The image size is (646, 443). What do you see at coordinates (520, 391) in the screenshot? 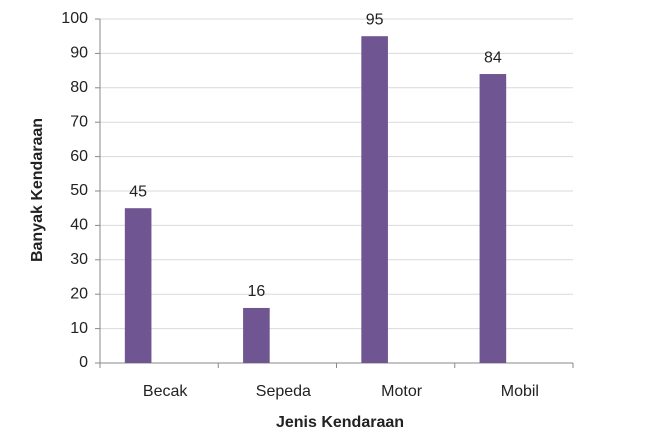
I see `x-tick-label: Mobil` at bounding box center [520, 391].